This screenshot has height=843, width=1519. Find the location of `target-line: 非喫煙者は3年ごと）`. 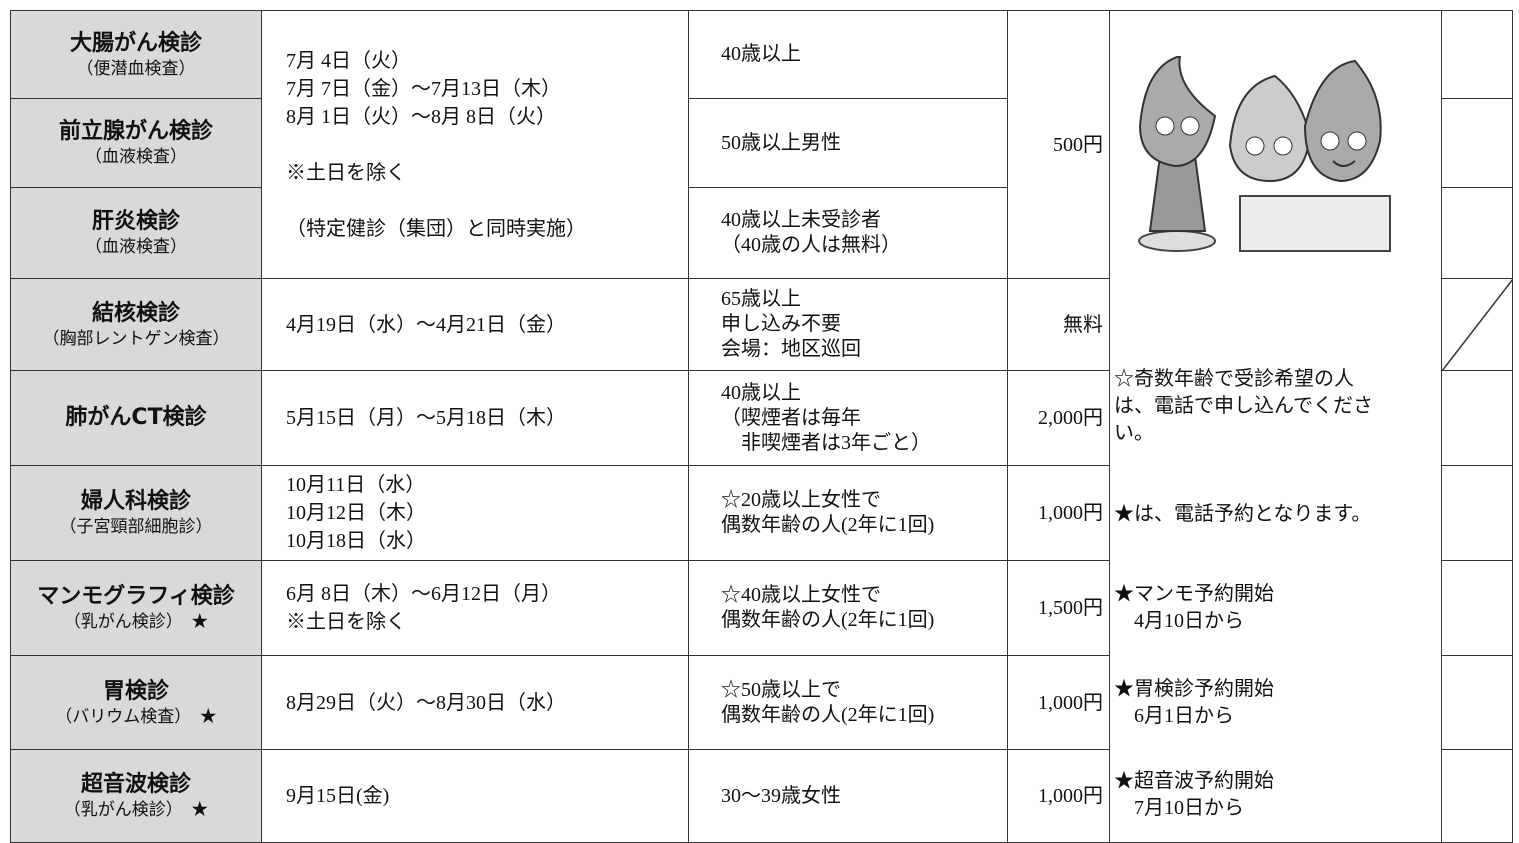

target-line: 非喫煙者は3年ごと） is located at coordinates (826, 442).